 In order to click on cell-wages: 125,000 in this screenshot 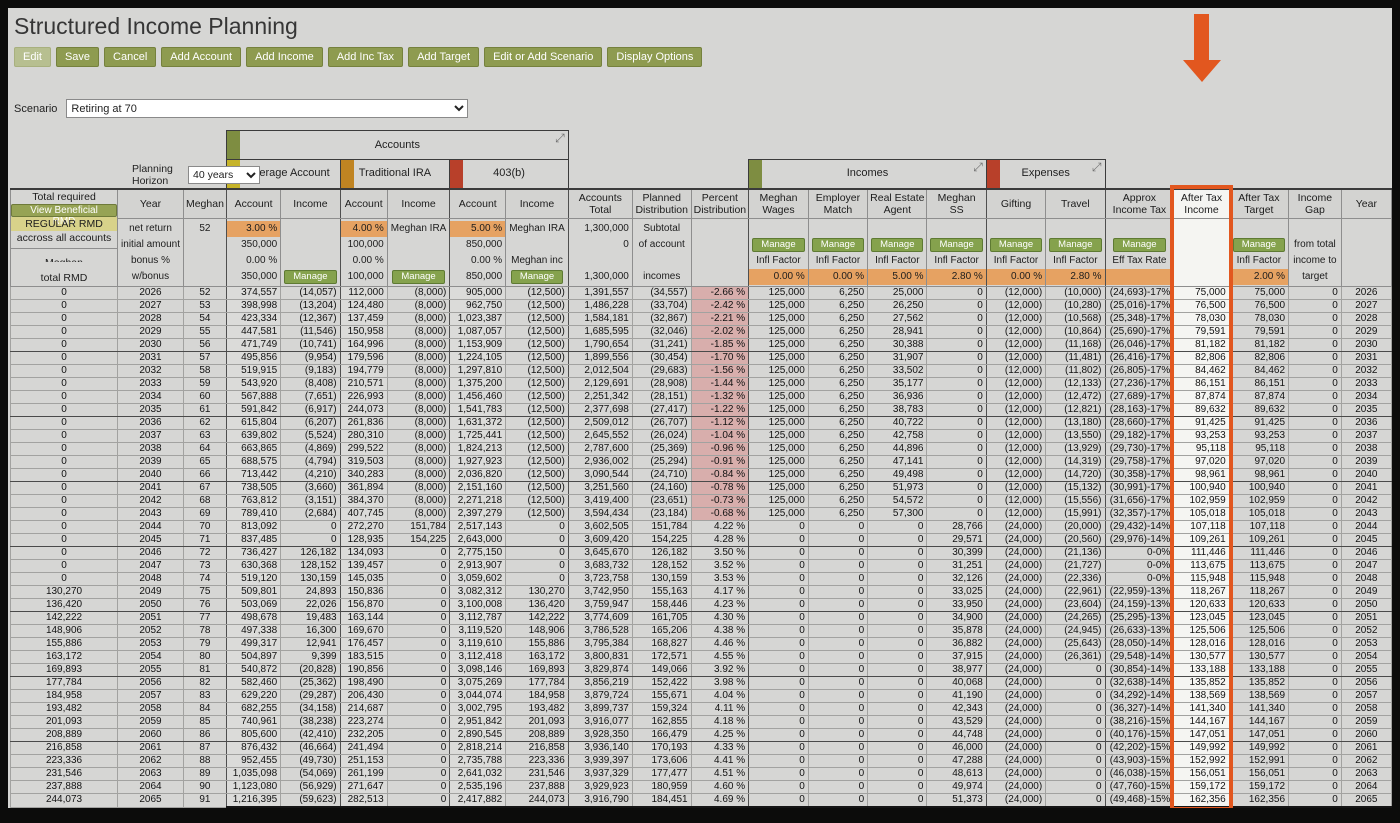, I will do `click(778, 306)`.